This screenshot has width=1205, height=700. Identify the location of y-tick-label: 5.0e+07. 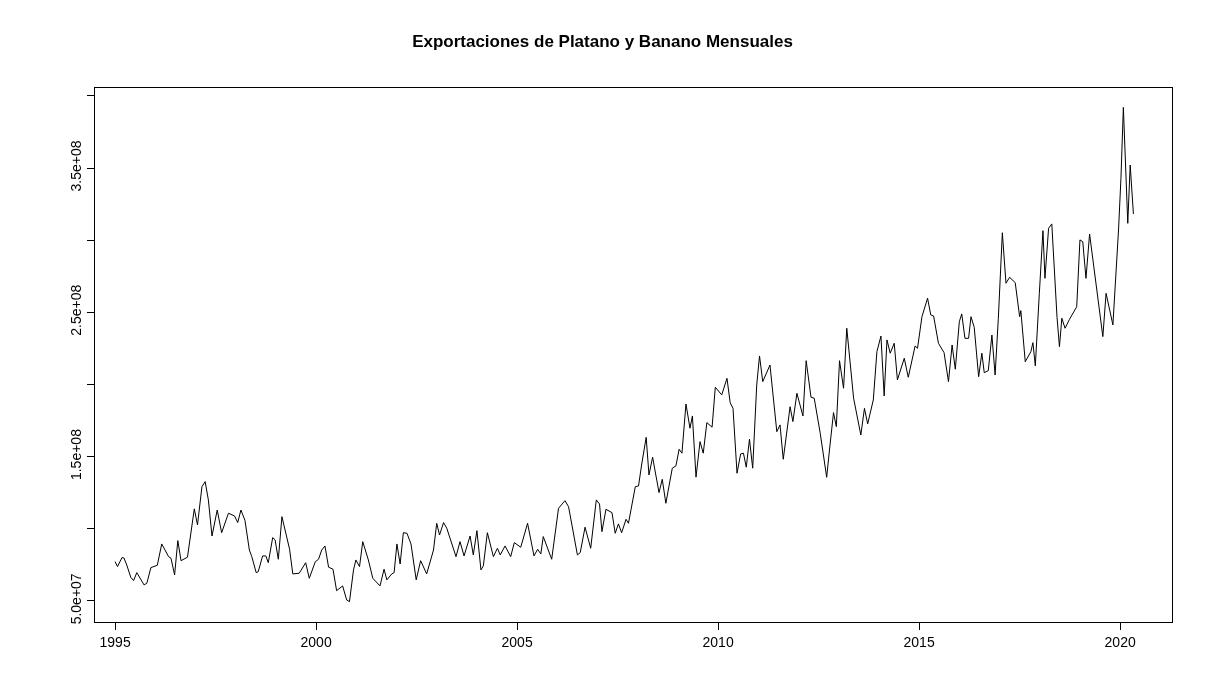
(76, 599).